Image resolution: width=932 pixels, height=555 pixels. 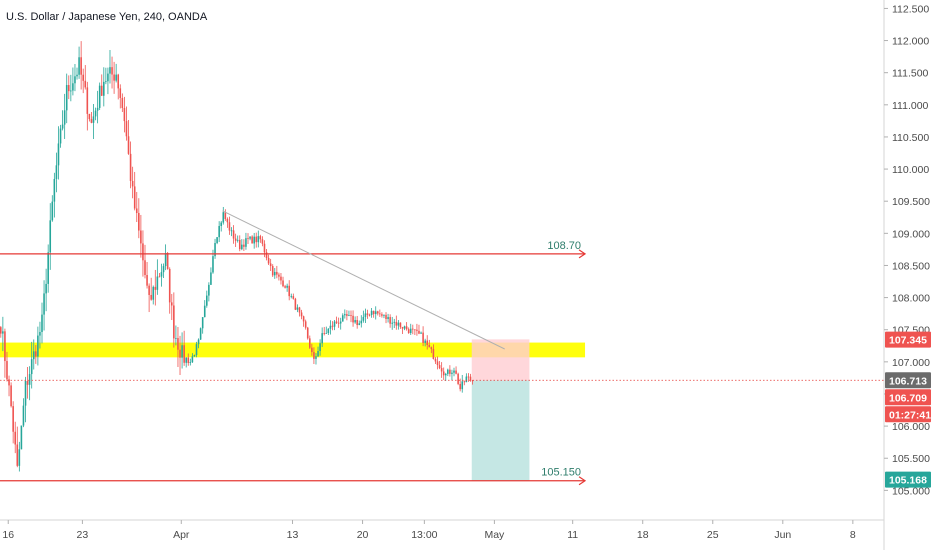 I want to click on y-tick-label: 108.500, so click(x=911, y=266).